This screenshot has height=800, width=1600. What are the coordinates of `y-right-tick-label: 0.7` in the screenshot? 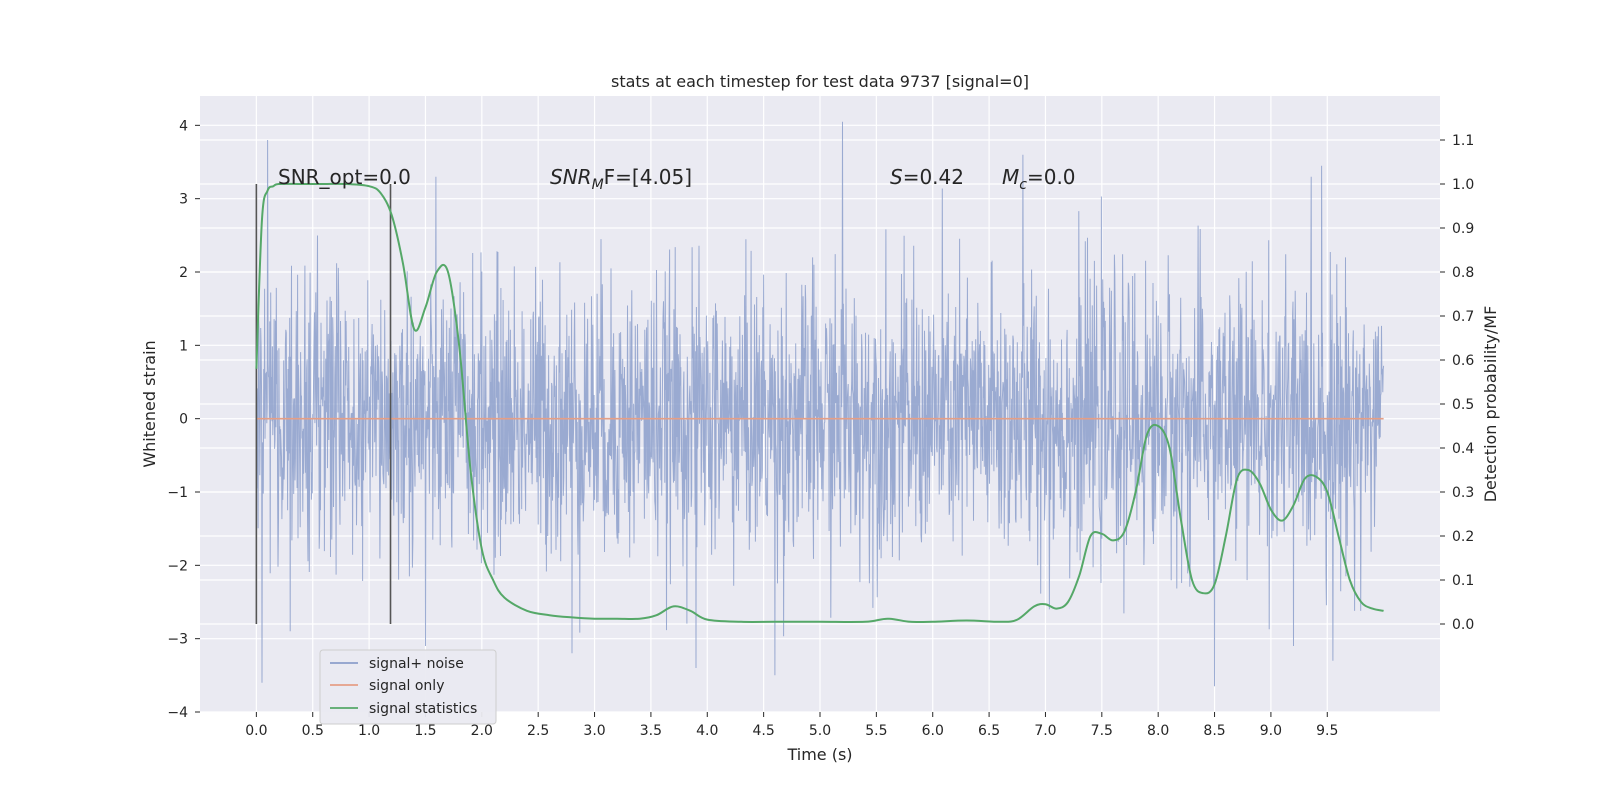 It's located at (1463, 317).